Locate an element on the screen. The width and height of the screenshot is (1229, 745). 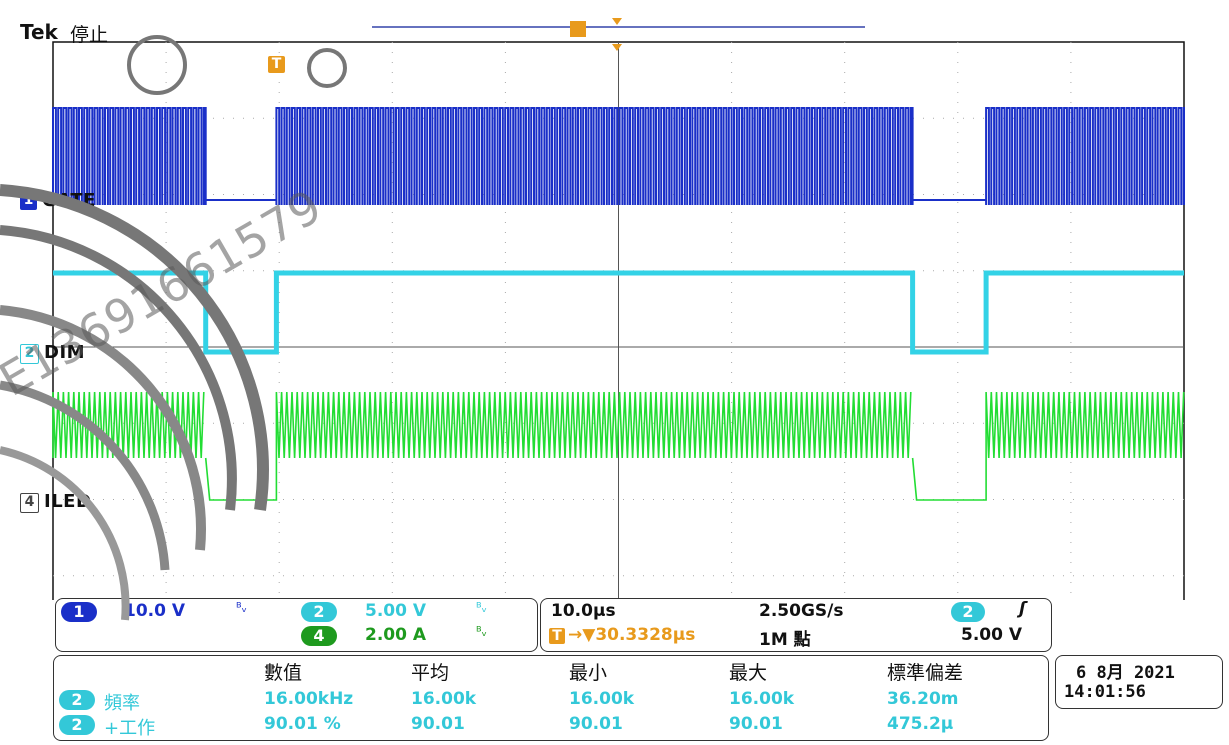
ch4-scale-badge: 4 is located at coordinates (319, 636).